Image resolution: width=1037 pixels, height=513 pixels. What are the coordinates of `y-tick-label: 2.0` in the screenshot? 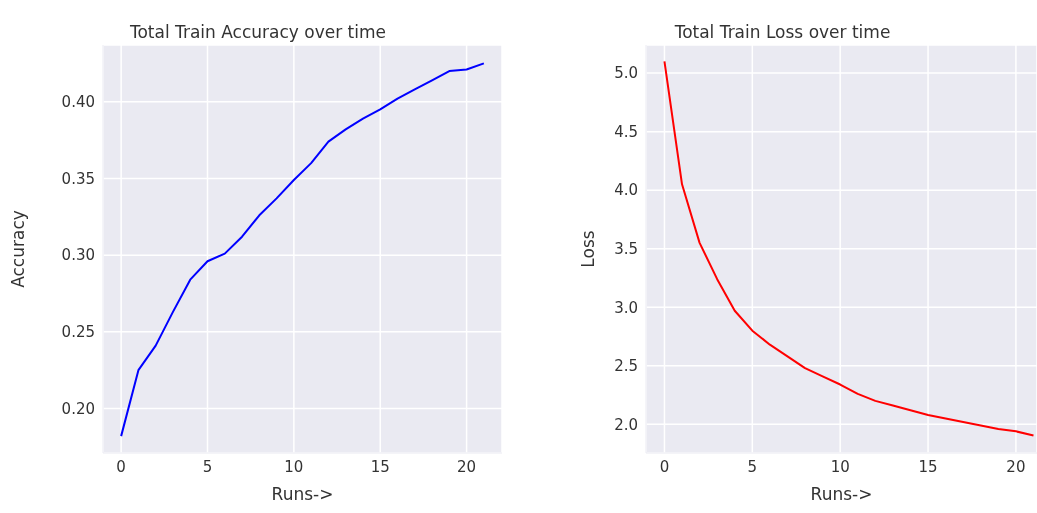 It's located at (626, 424).